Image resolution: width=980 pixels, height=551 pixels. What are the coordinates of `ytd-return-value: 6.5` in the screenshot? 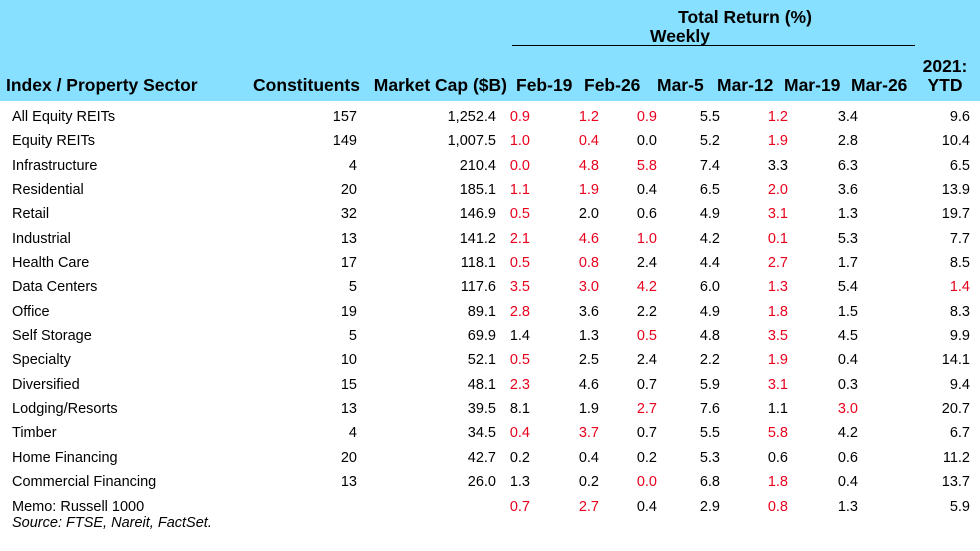 It's located at (959, 165).